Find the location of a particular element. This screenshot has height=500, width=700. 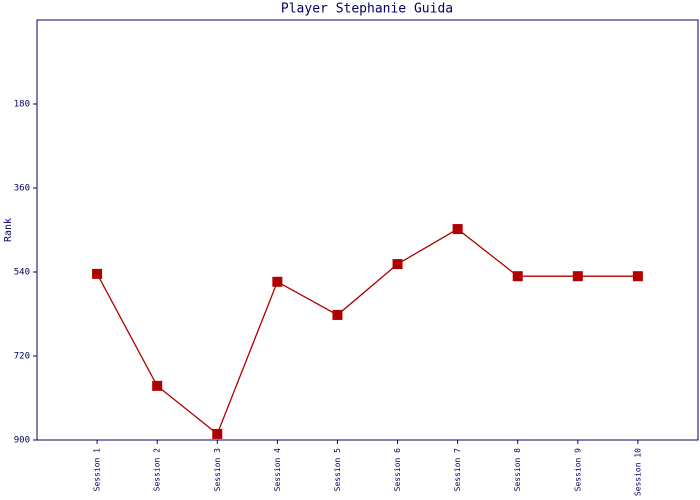

x-tick-label: Session 1 is located at coordinates (97, 470).